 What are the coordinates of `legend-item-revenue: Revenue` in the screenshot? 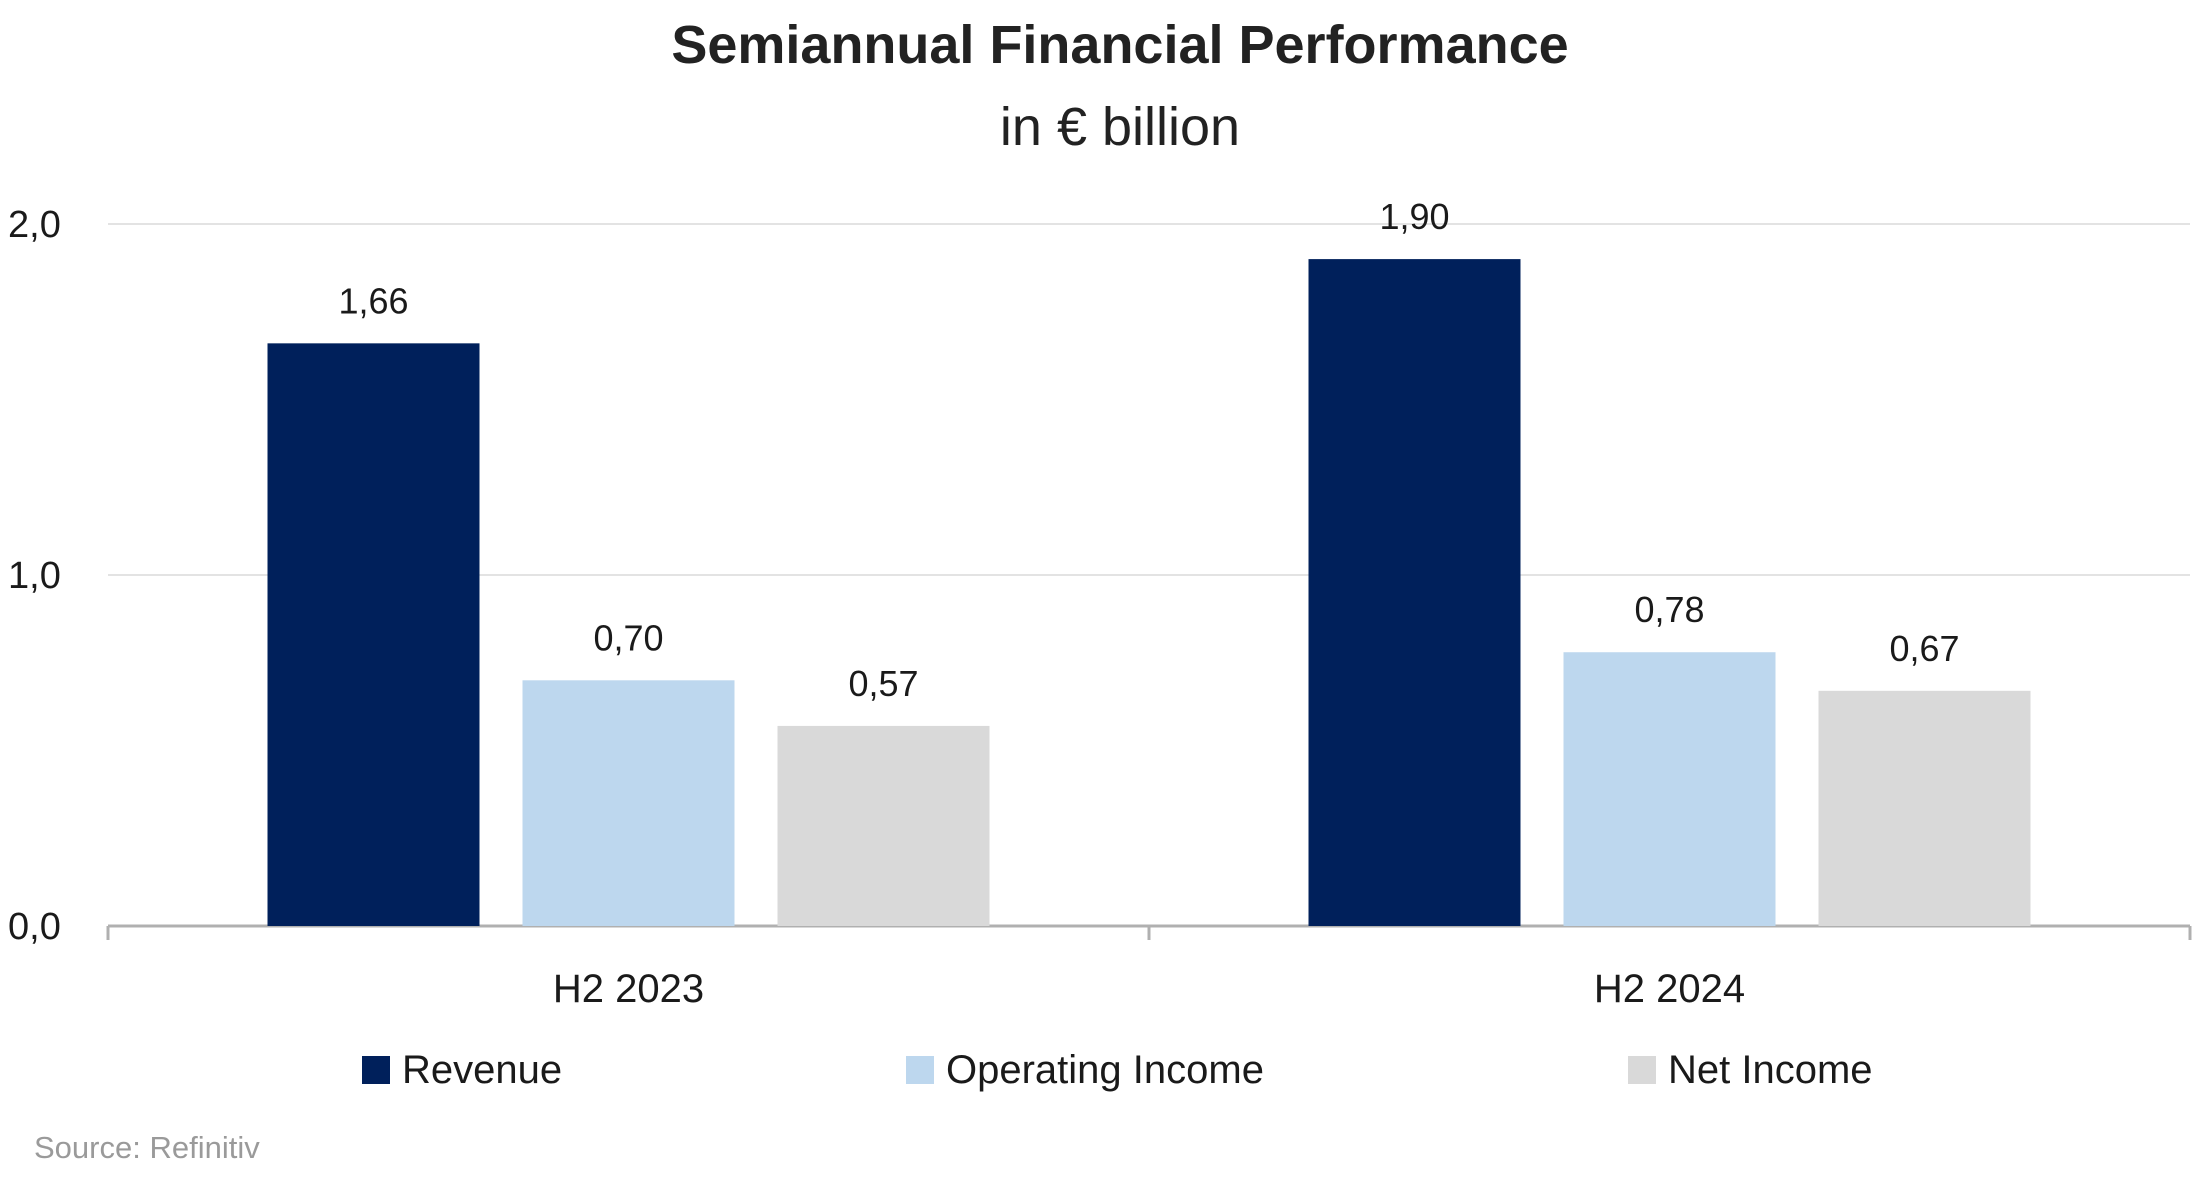 It's located at (462, 1070).